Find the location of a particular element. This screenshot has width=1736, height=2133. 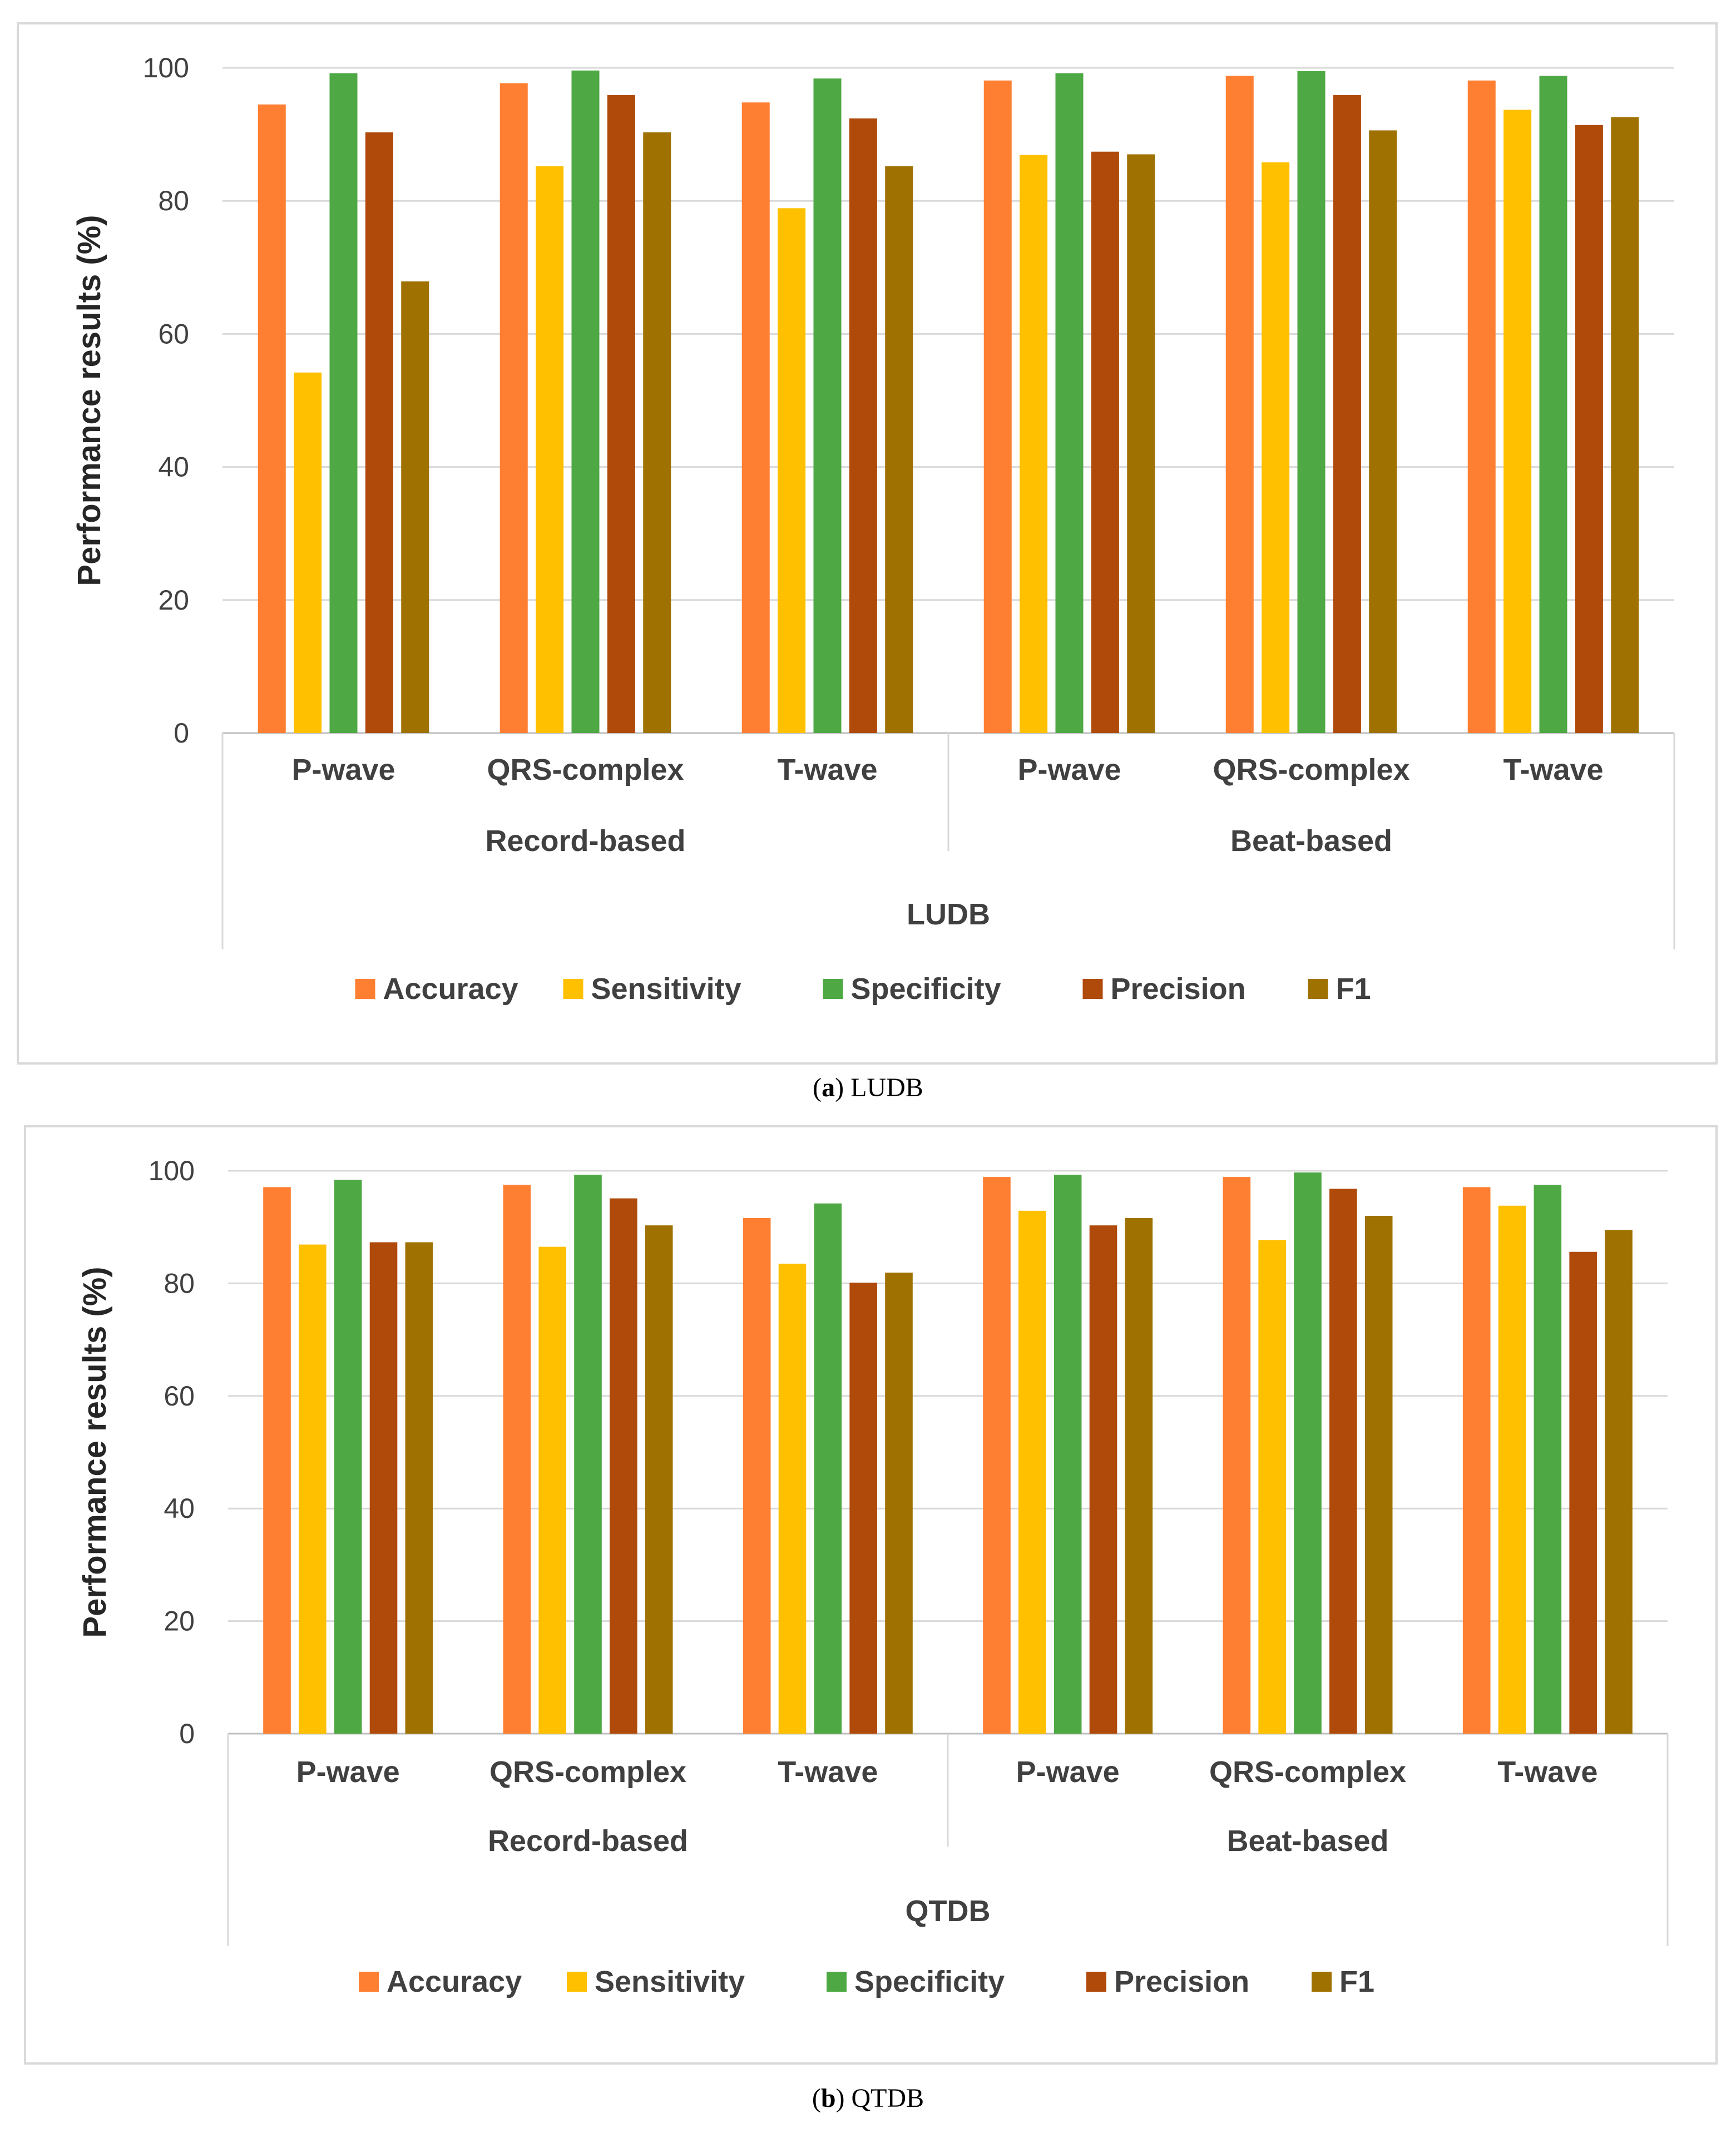

legend-label-precision: Precision is located at coordinates (1178, 989).